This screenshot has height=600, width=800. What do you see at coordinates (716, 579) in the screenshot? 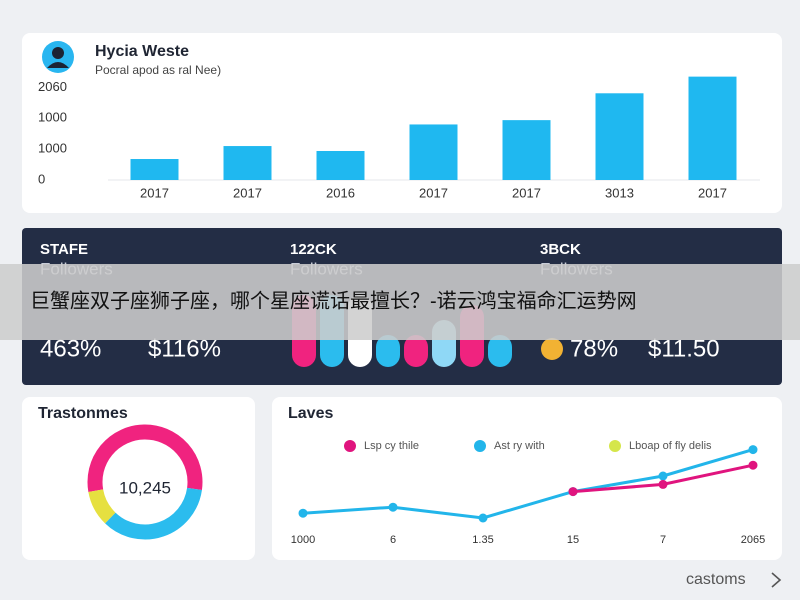
I see `footer-link: castoms` at bounding box center [716, 579].